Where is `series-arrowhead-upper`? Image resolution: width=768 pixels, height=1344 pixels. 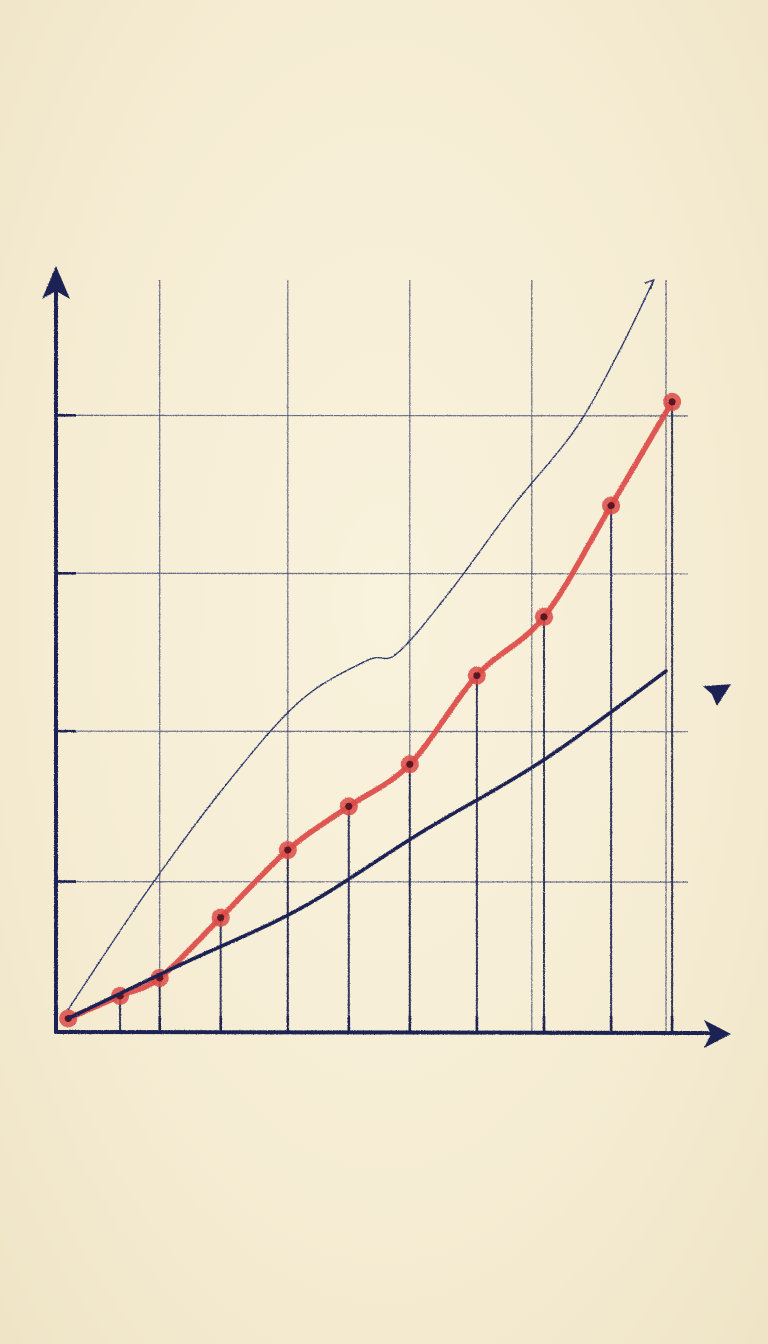
series-arrowhead-upper is located at coordinates (649, 284).